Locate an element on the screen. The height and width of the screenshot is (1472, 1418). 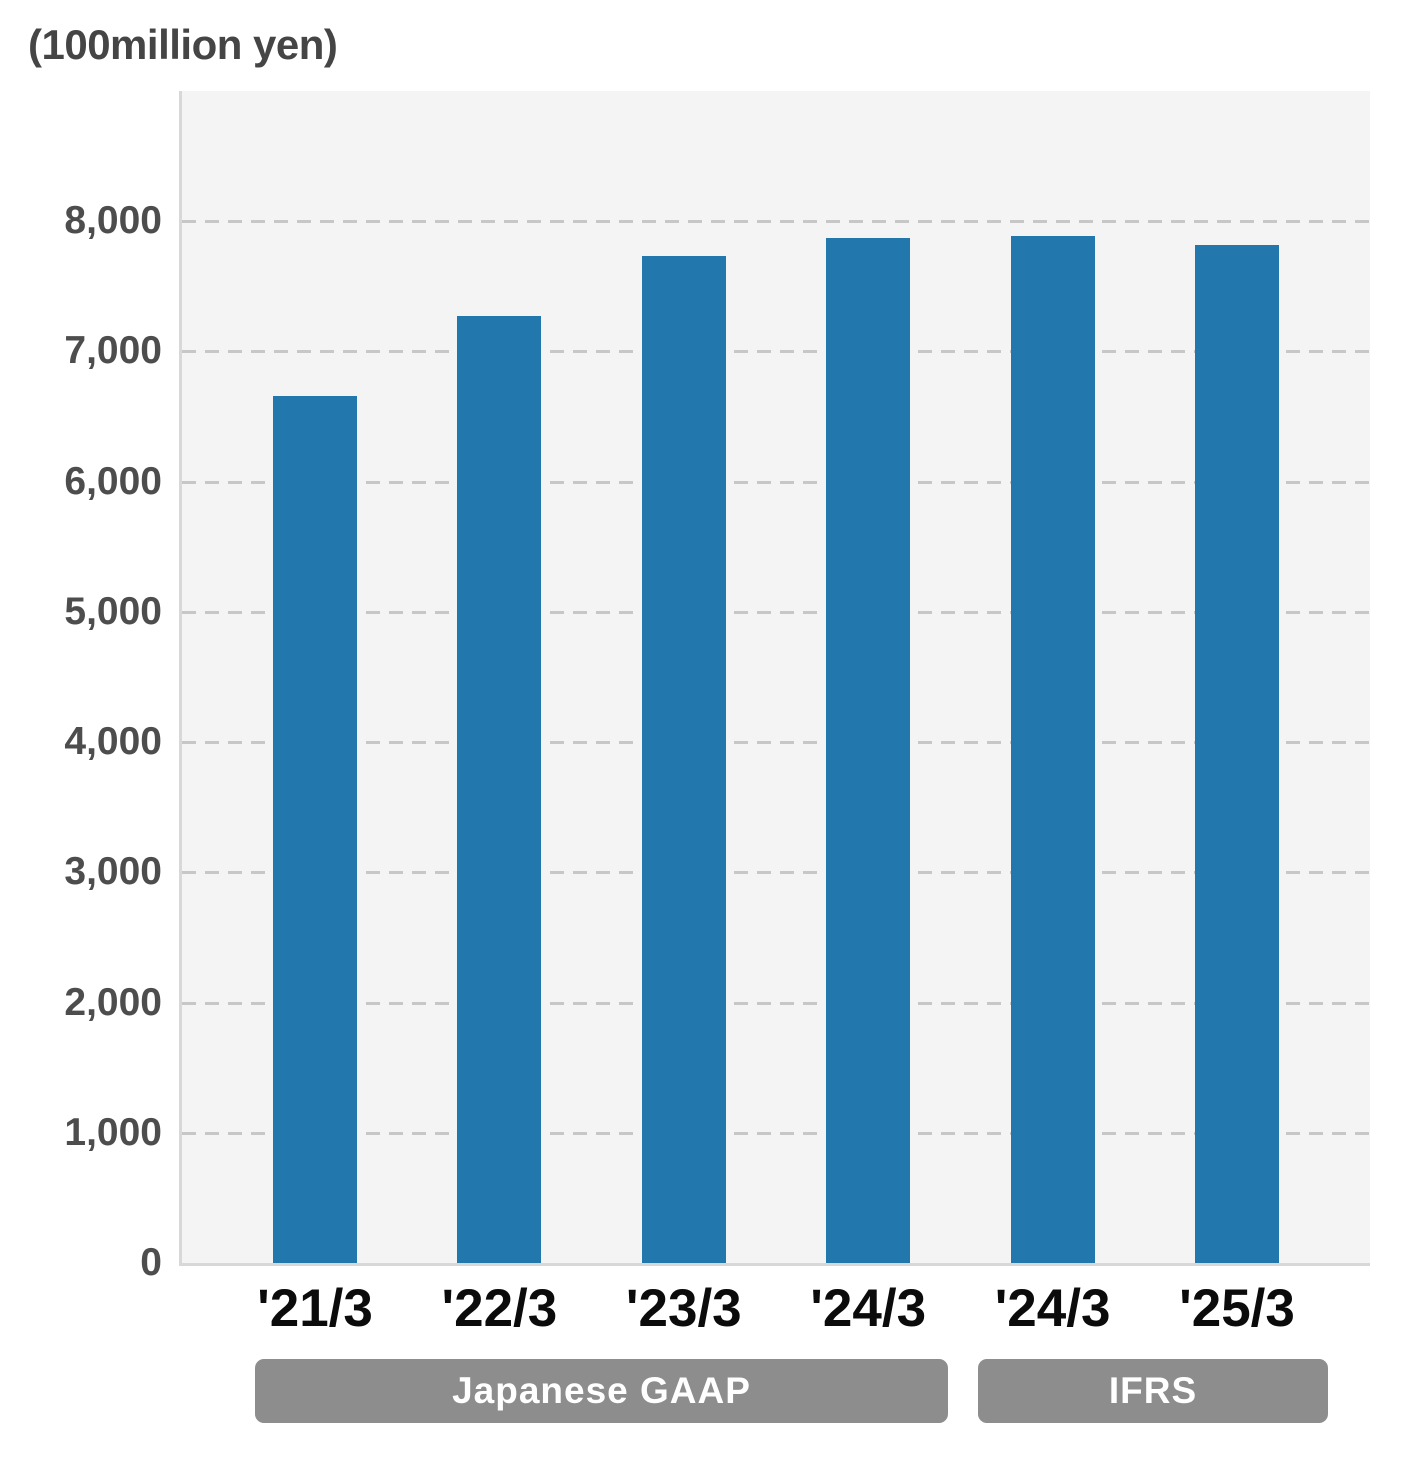
y-axis-tick-label: 6,000 is located at coordinates (113, 481).